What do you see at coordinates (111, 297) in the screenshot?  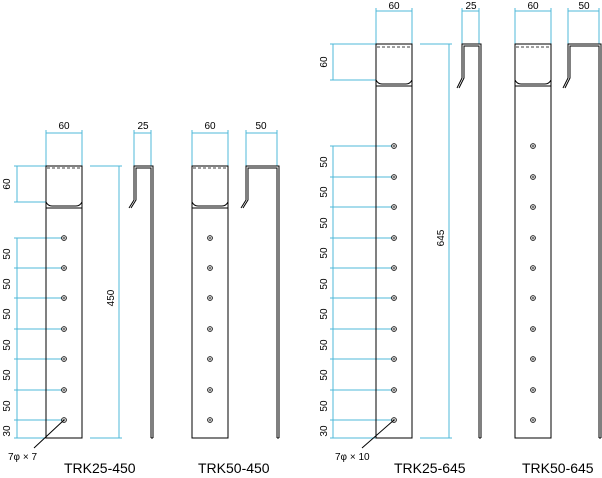 I see `length-label: 450` at bounding box center [111, 297].